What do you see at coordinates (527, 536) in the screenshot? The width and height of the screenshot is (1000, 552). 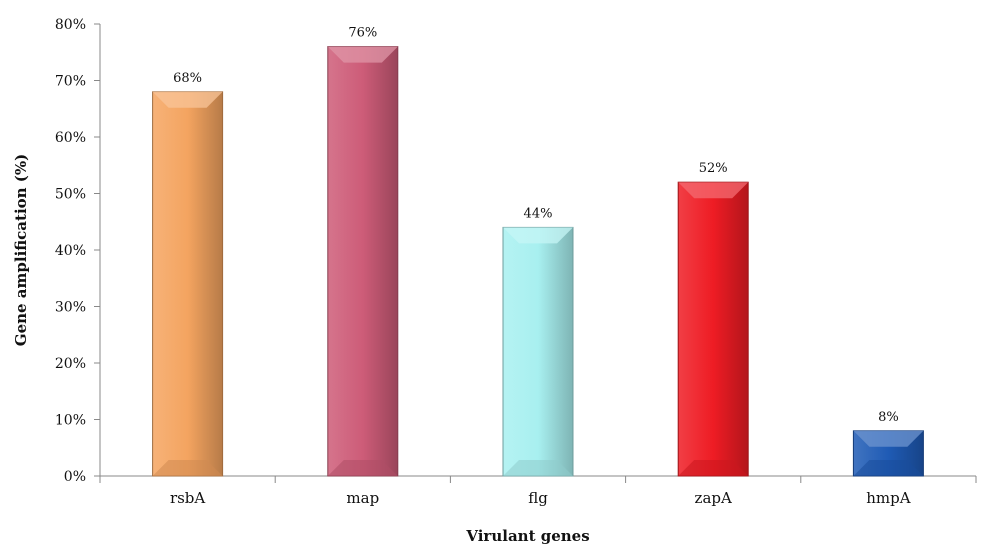 I see `x-axis-title: Virulant genes` at bounding box center [527, 536].